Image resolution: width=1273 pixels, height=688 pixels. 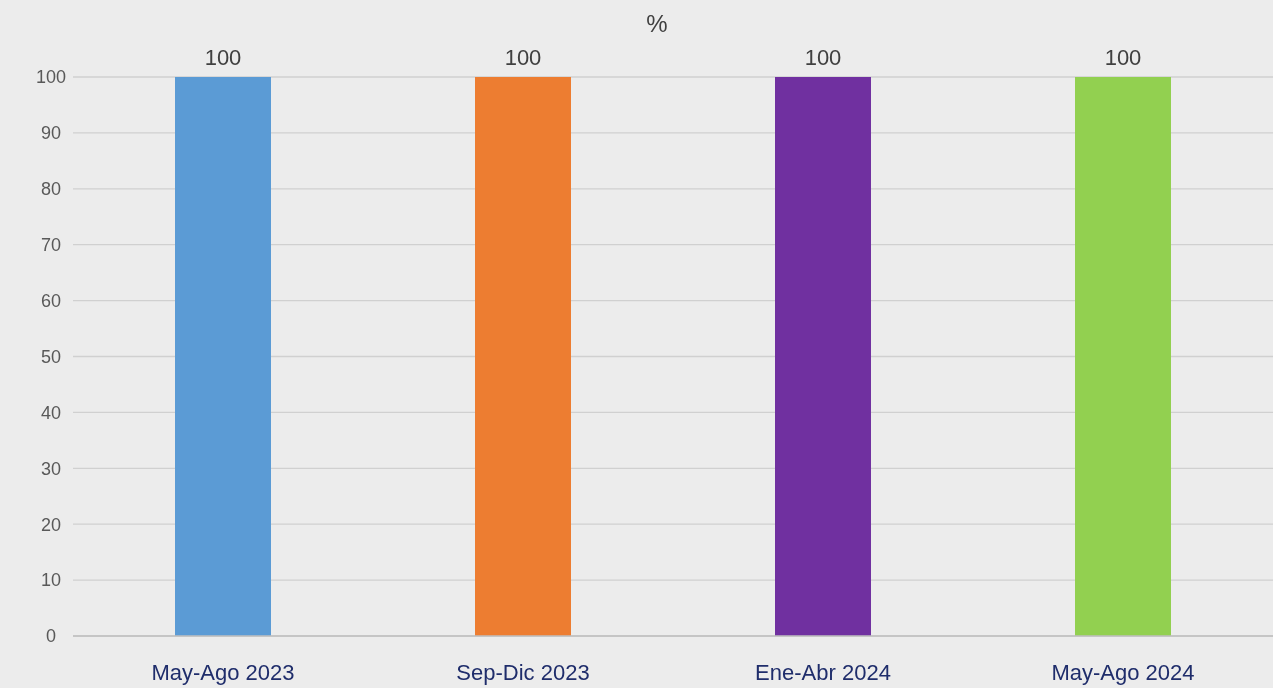 I want to click on y-tick-label: 60, so click(x=51, y=300).